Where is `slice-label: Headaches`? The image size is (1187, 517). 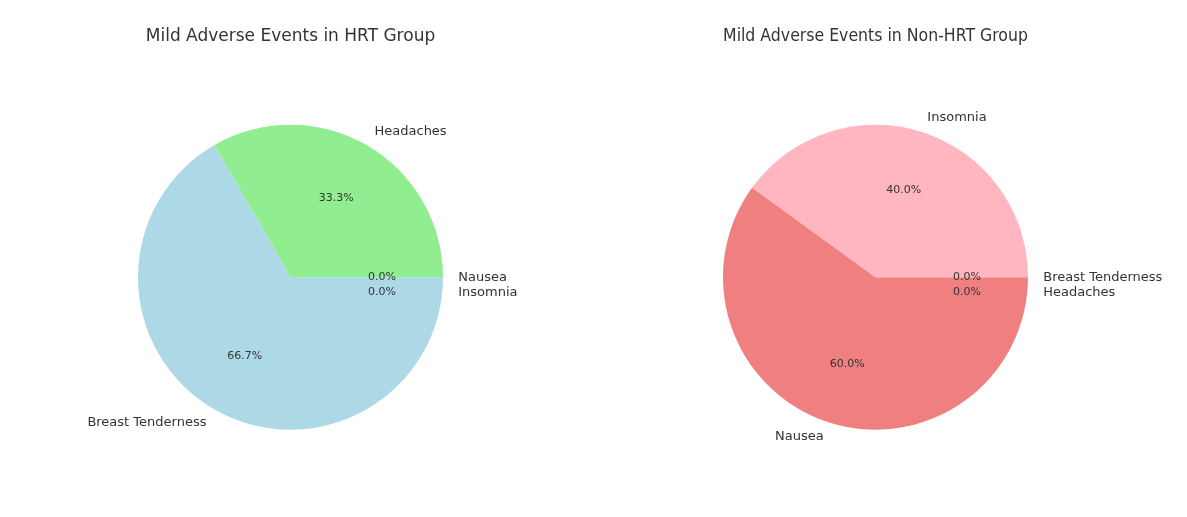
slice-label: Headaches is located at coordinates (410, 131).